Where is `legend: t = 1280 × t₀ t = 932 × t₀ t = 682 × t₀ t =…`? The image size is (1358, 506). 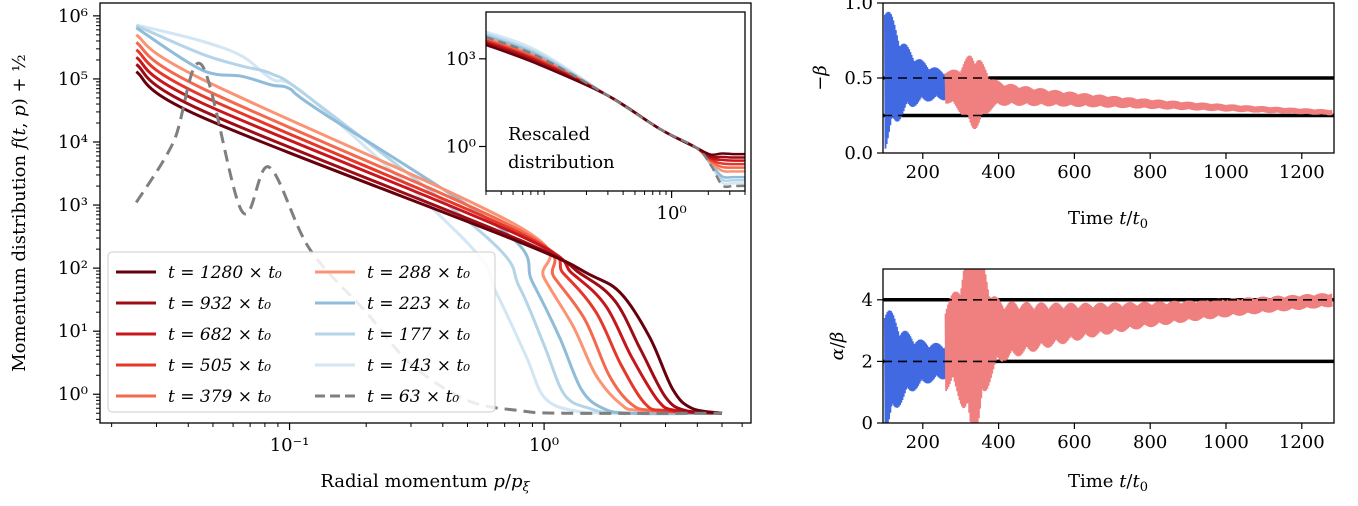
legend: t = 1280 × t₀ t = 932 × t₀ t = 682 × t₀ t =… is located at coordinates (301, 332).